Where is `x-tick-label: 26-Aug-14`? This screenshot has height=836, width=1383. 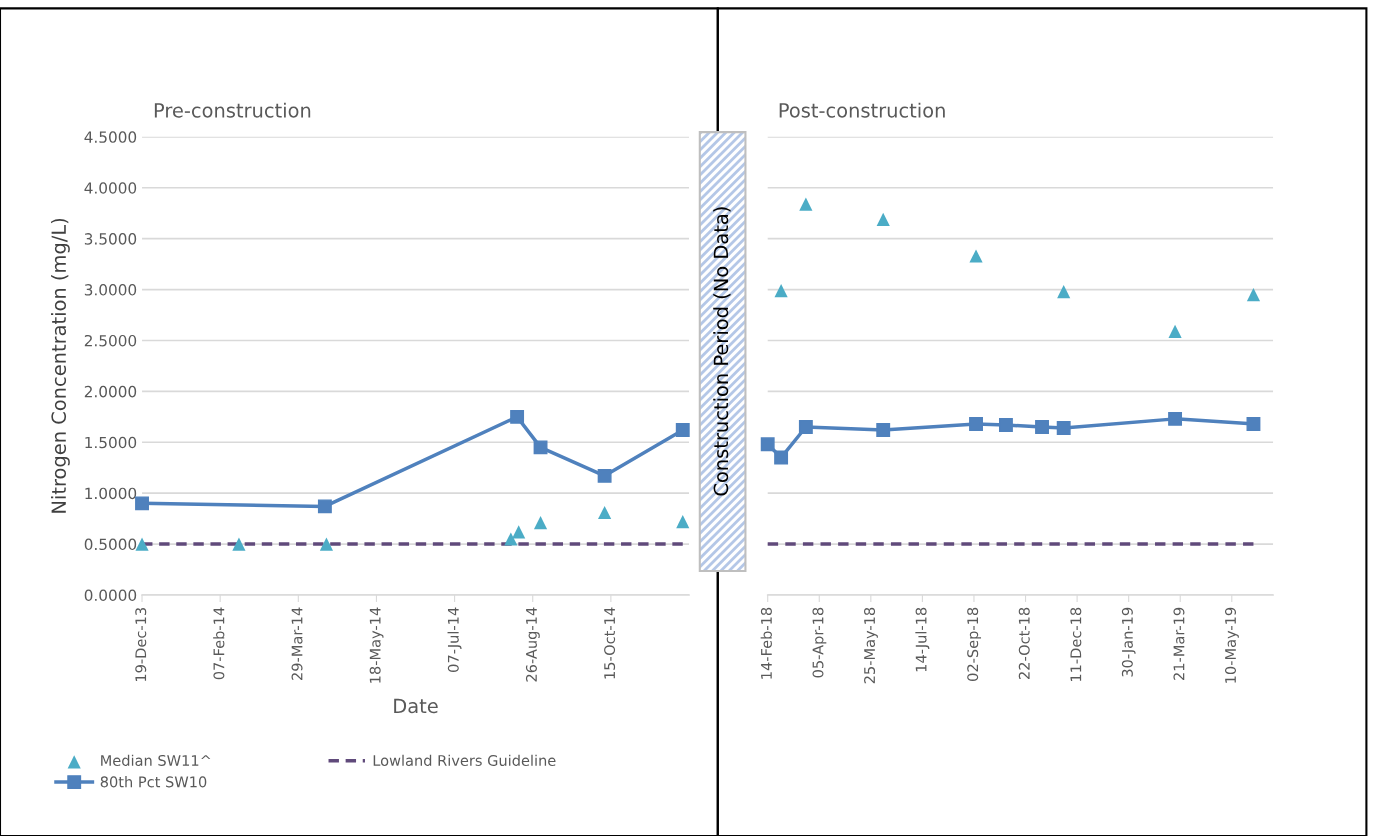
x-tick-label: 26-Aug-14 is located at coordinates (532, 644).